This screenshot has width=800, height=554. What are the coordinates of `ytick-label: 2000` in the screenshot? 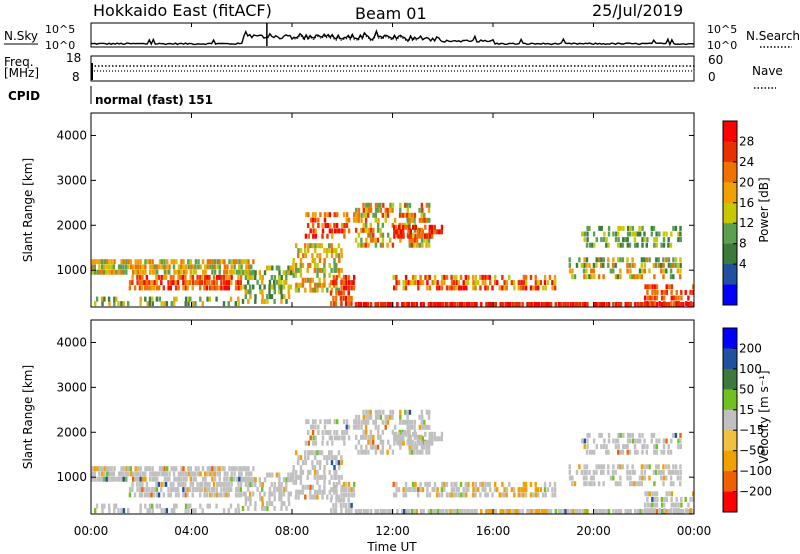 It's located at (71, 432).